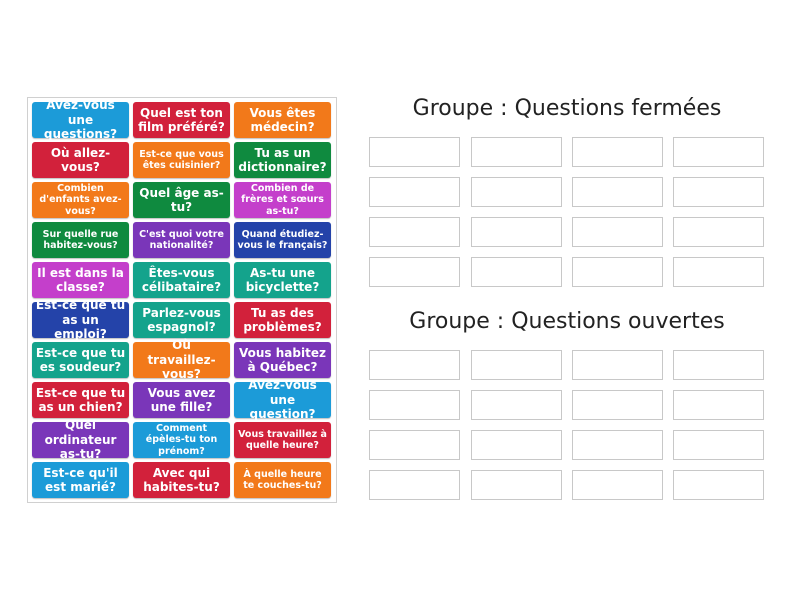  I want to click on word-tile: Où allez-vous?, so click(80, 160).